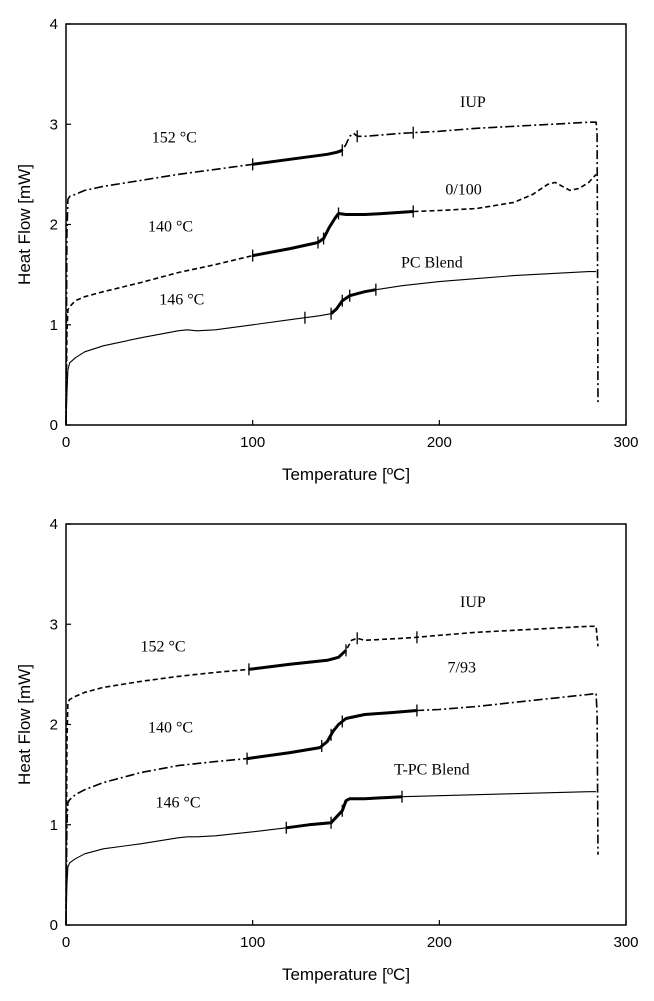  Describe the element at coordinates (431, 770) in the screenshot. I see `annotation-t-pc-blend: T-PC Blend` at that location.